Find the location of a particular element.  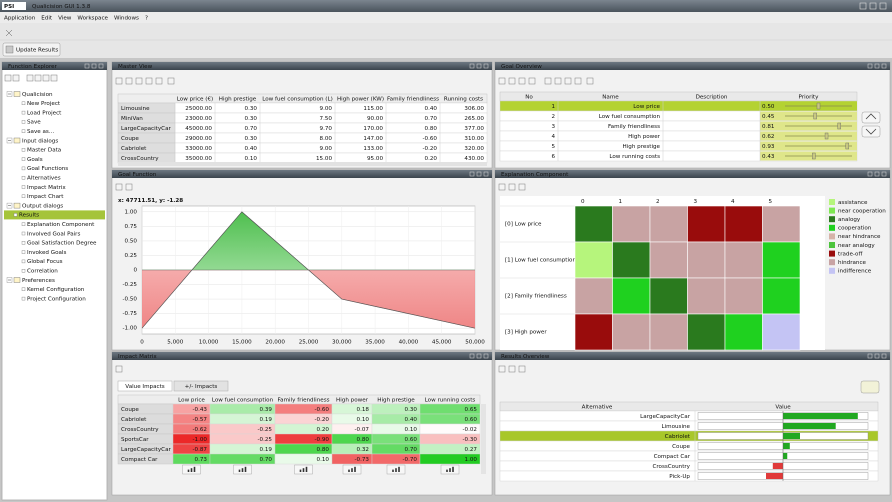

tree-item: Results is located at coordinates (29, 216).